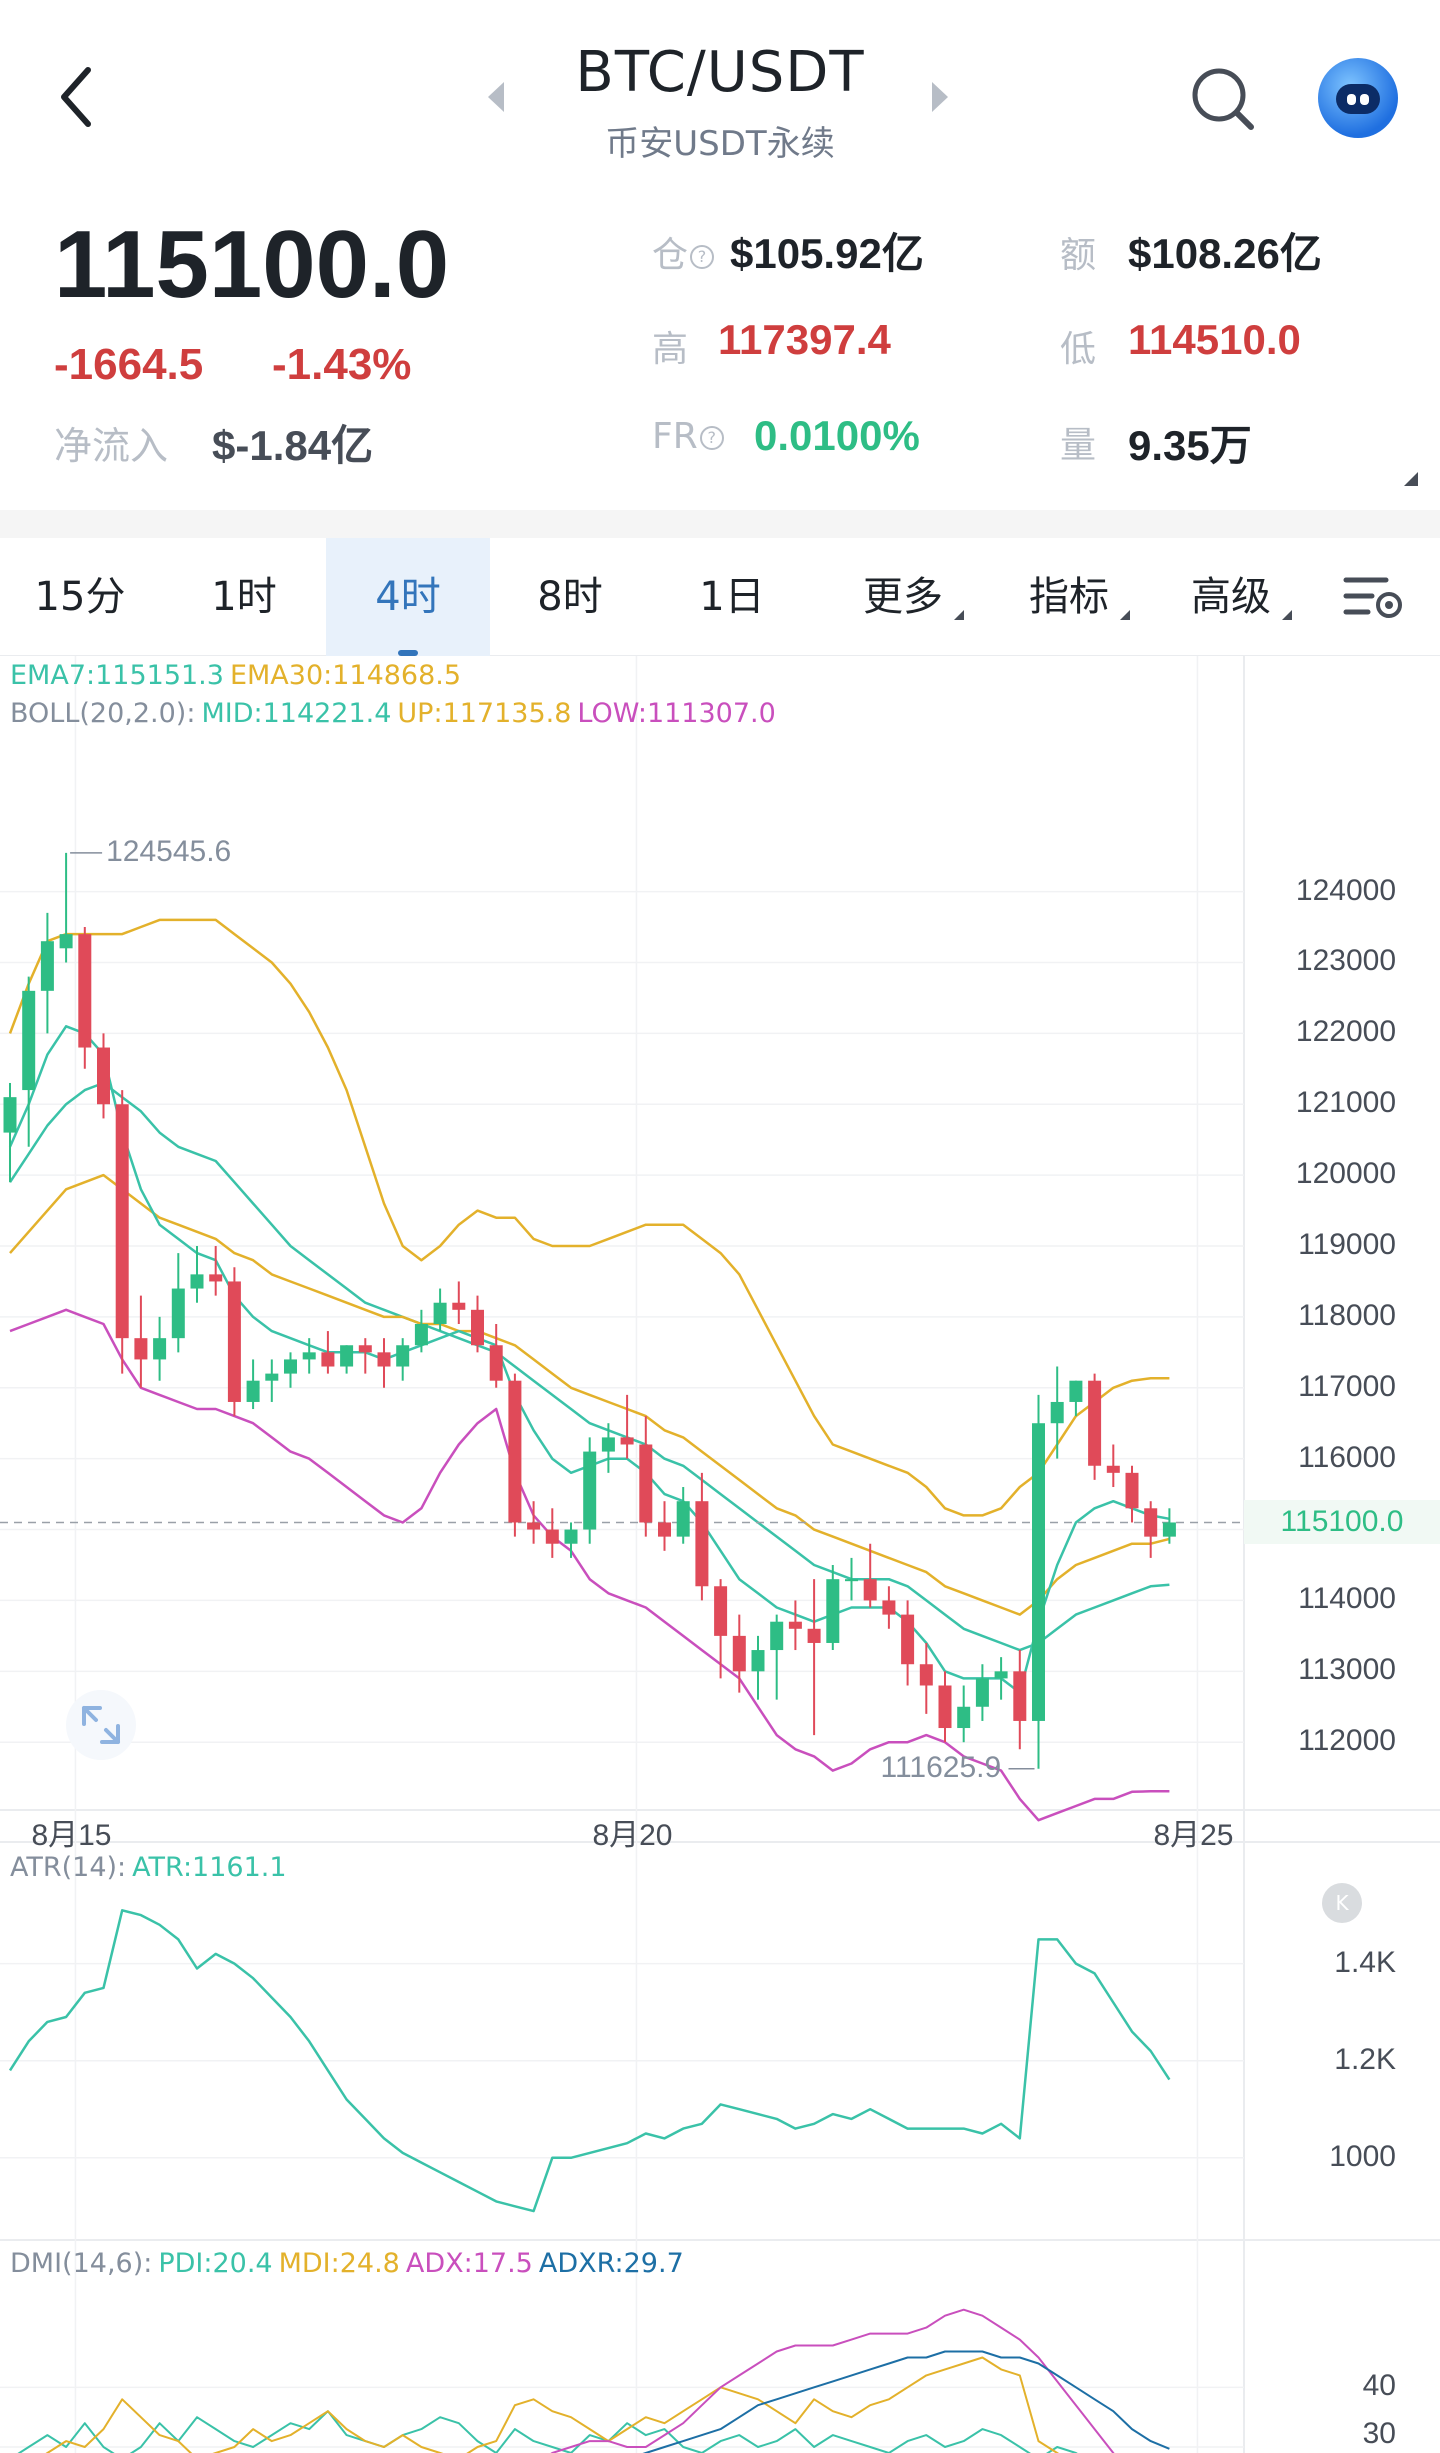 This screenshot has height=2453, width=1440. I want to click on boll-up-legend: UP:117135.8, so click(484, 713).